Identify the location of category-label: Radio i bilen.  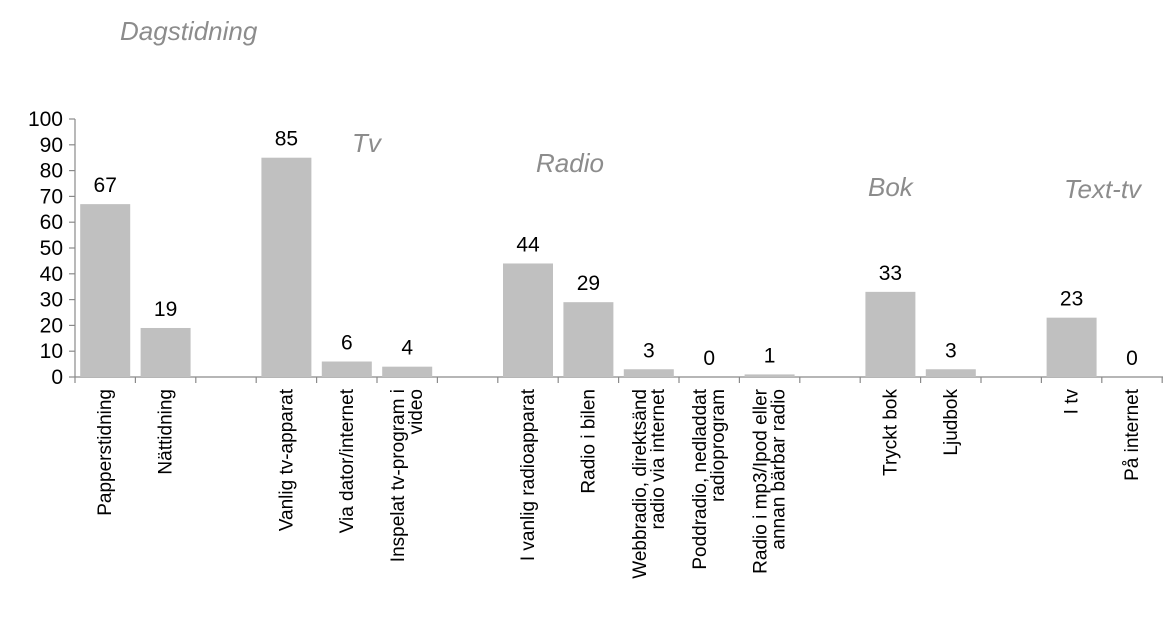
(588, 441).